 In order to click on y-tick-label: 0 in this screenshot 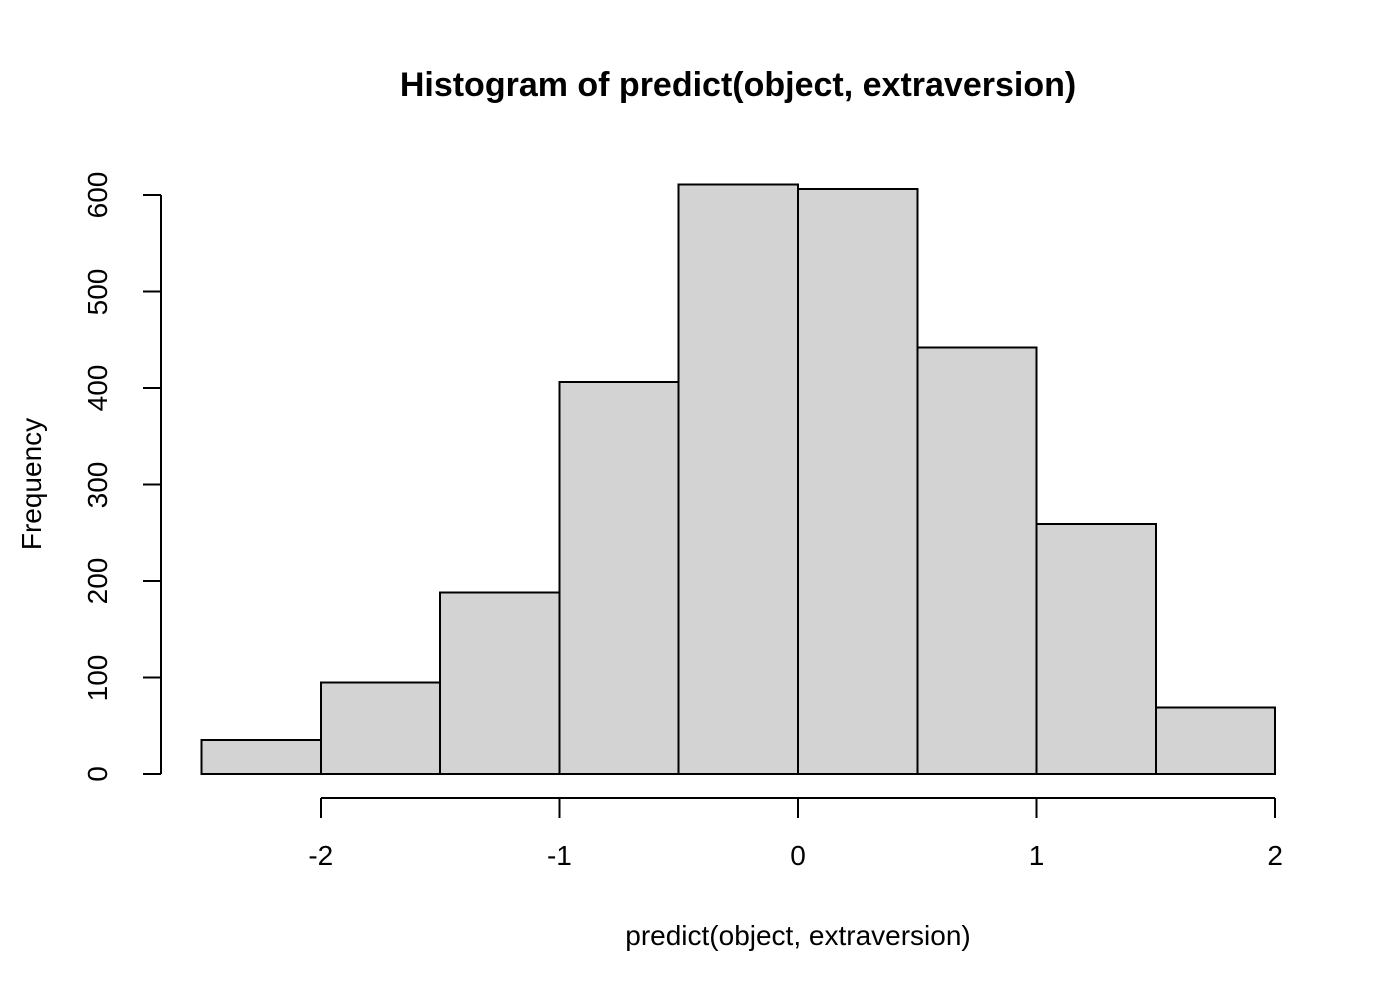, I will do `click(97, 774)`.